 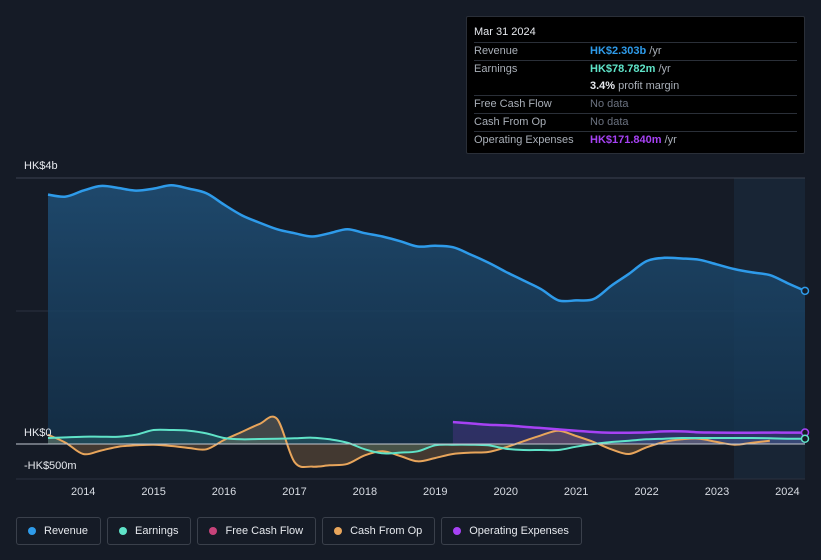 What do you see at coordinates (496, 69) in the screenshot?
I see `tooltip-key: Earnings` at bounding box center [496, 69].